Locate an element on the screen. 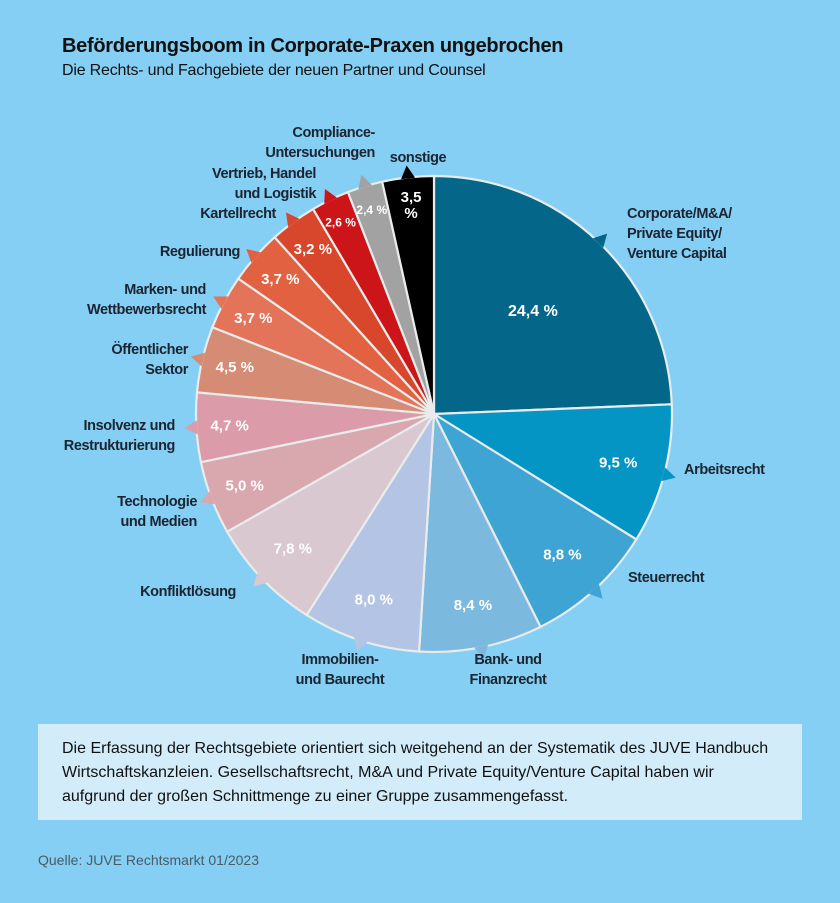  slice-category-label: Regulierung is located at coordinates (200, 252).